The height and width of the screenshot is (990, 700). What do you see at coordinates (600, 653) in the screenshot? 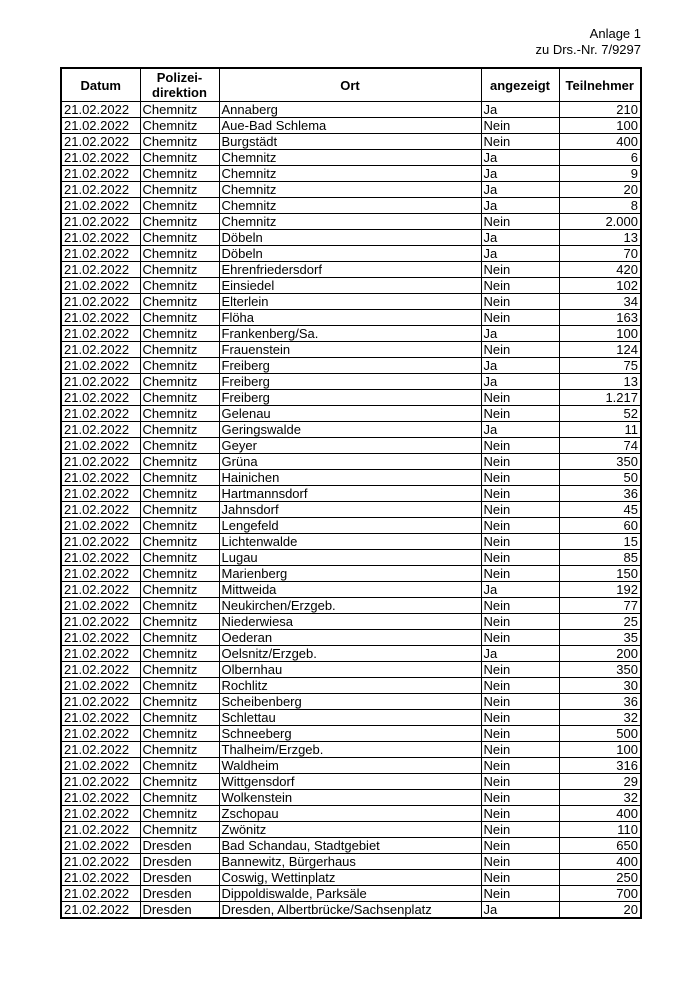
I see `cell-teilnehmer: 200` at bounding box center [600, 653].